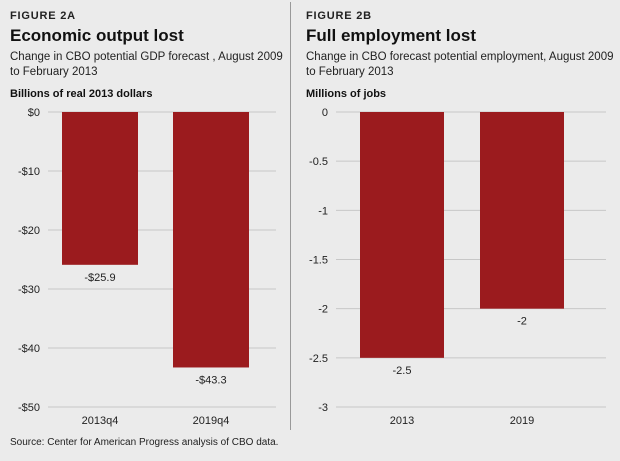 The height and width of the screenshot is (461, 620). What do you see at coordinates (323, 408) in the screenshot?
I see `y-tick-label: -3` at bounding box center [323, 408].